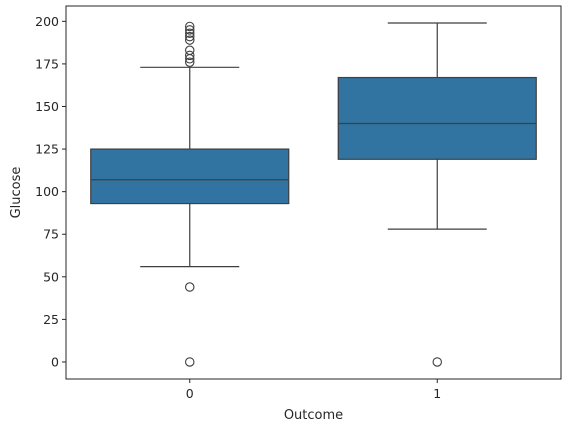 The width and height of the screenshot is (571, 432). What do you see at coordinates (47, 63) in the screenshot?
I see `y-tick-label: 175` at bounding box center [47, 63].